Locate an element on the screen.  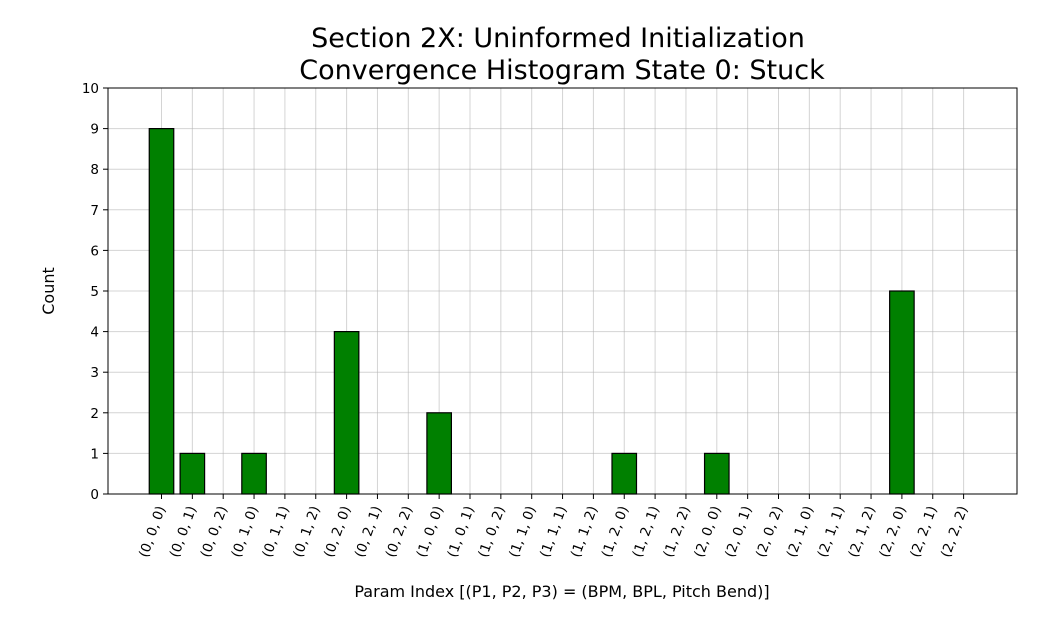
x-tick-label: (1, 2, 1) is located at coordinates (646, 532).